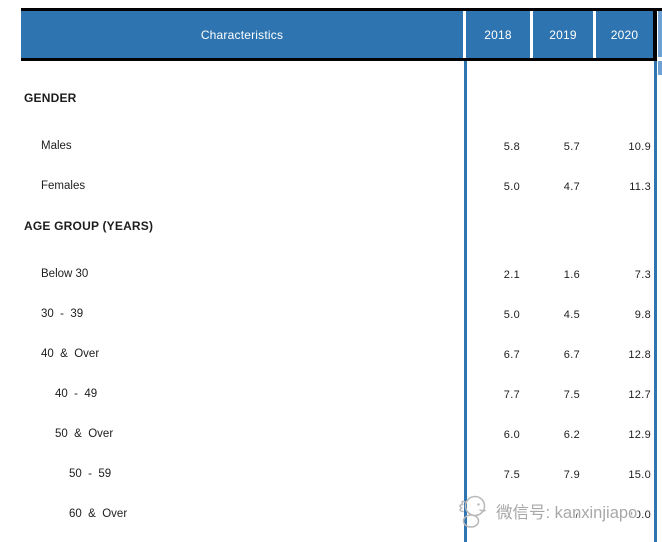  What do you see at coordinates (639, 515) in the screenshot?
I see `value-2020: 10.0` at bounding box center [639, 515].